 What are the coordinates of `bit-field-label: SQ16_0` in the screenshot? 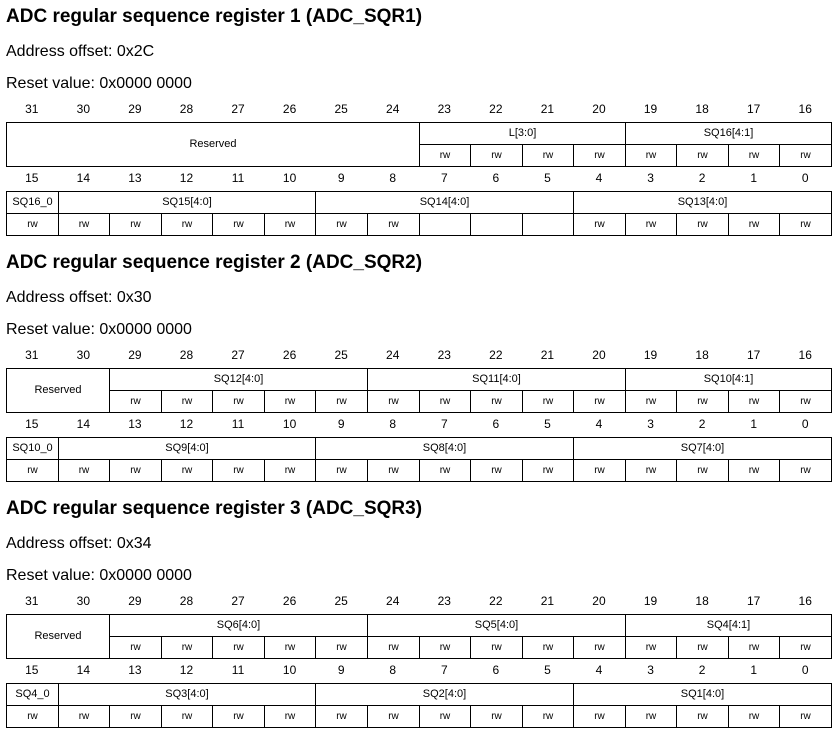 It's located at (32, 202).